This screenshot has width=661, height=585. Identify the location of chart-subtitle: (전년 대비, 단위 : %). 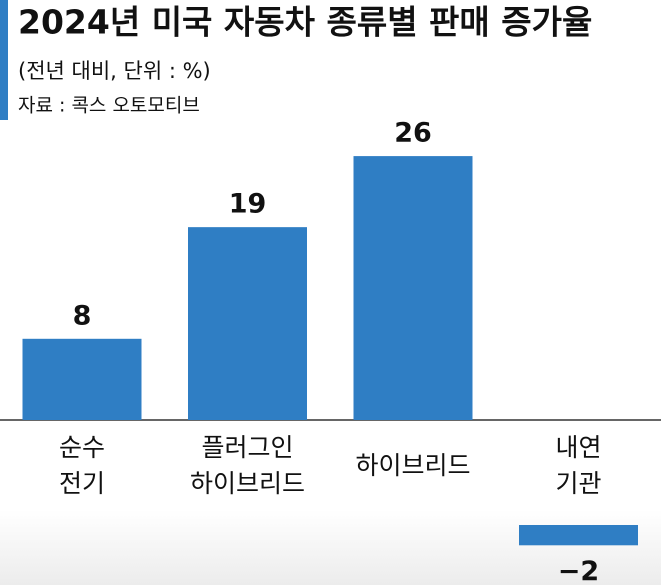
(114, 71).